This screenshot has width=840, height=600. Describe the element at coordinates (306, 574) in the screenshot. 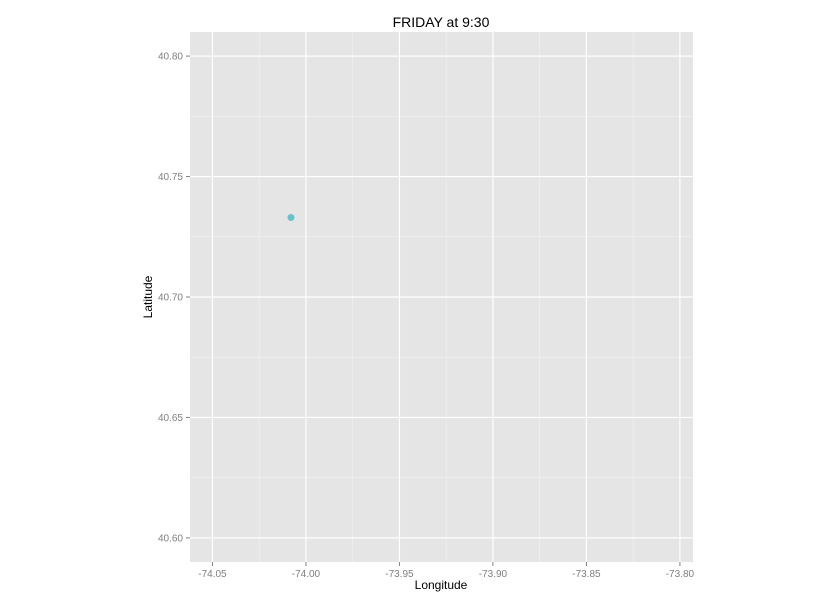

I see `x-tick-label: -74.00` at that location.